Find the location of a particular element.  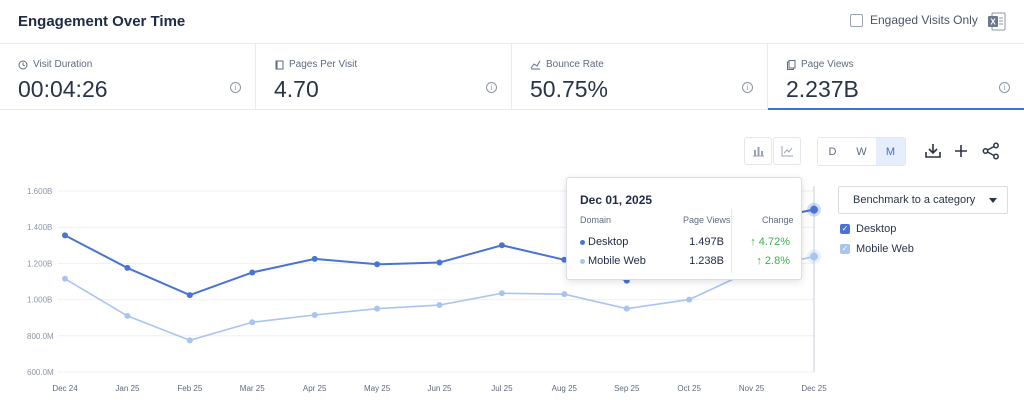

x-tick-label: Apr 25 is located at coordinates (315, 388).